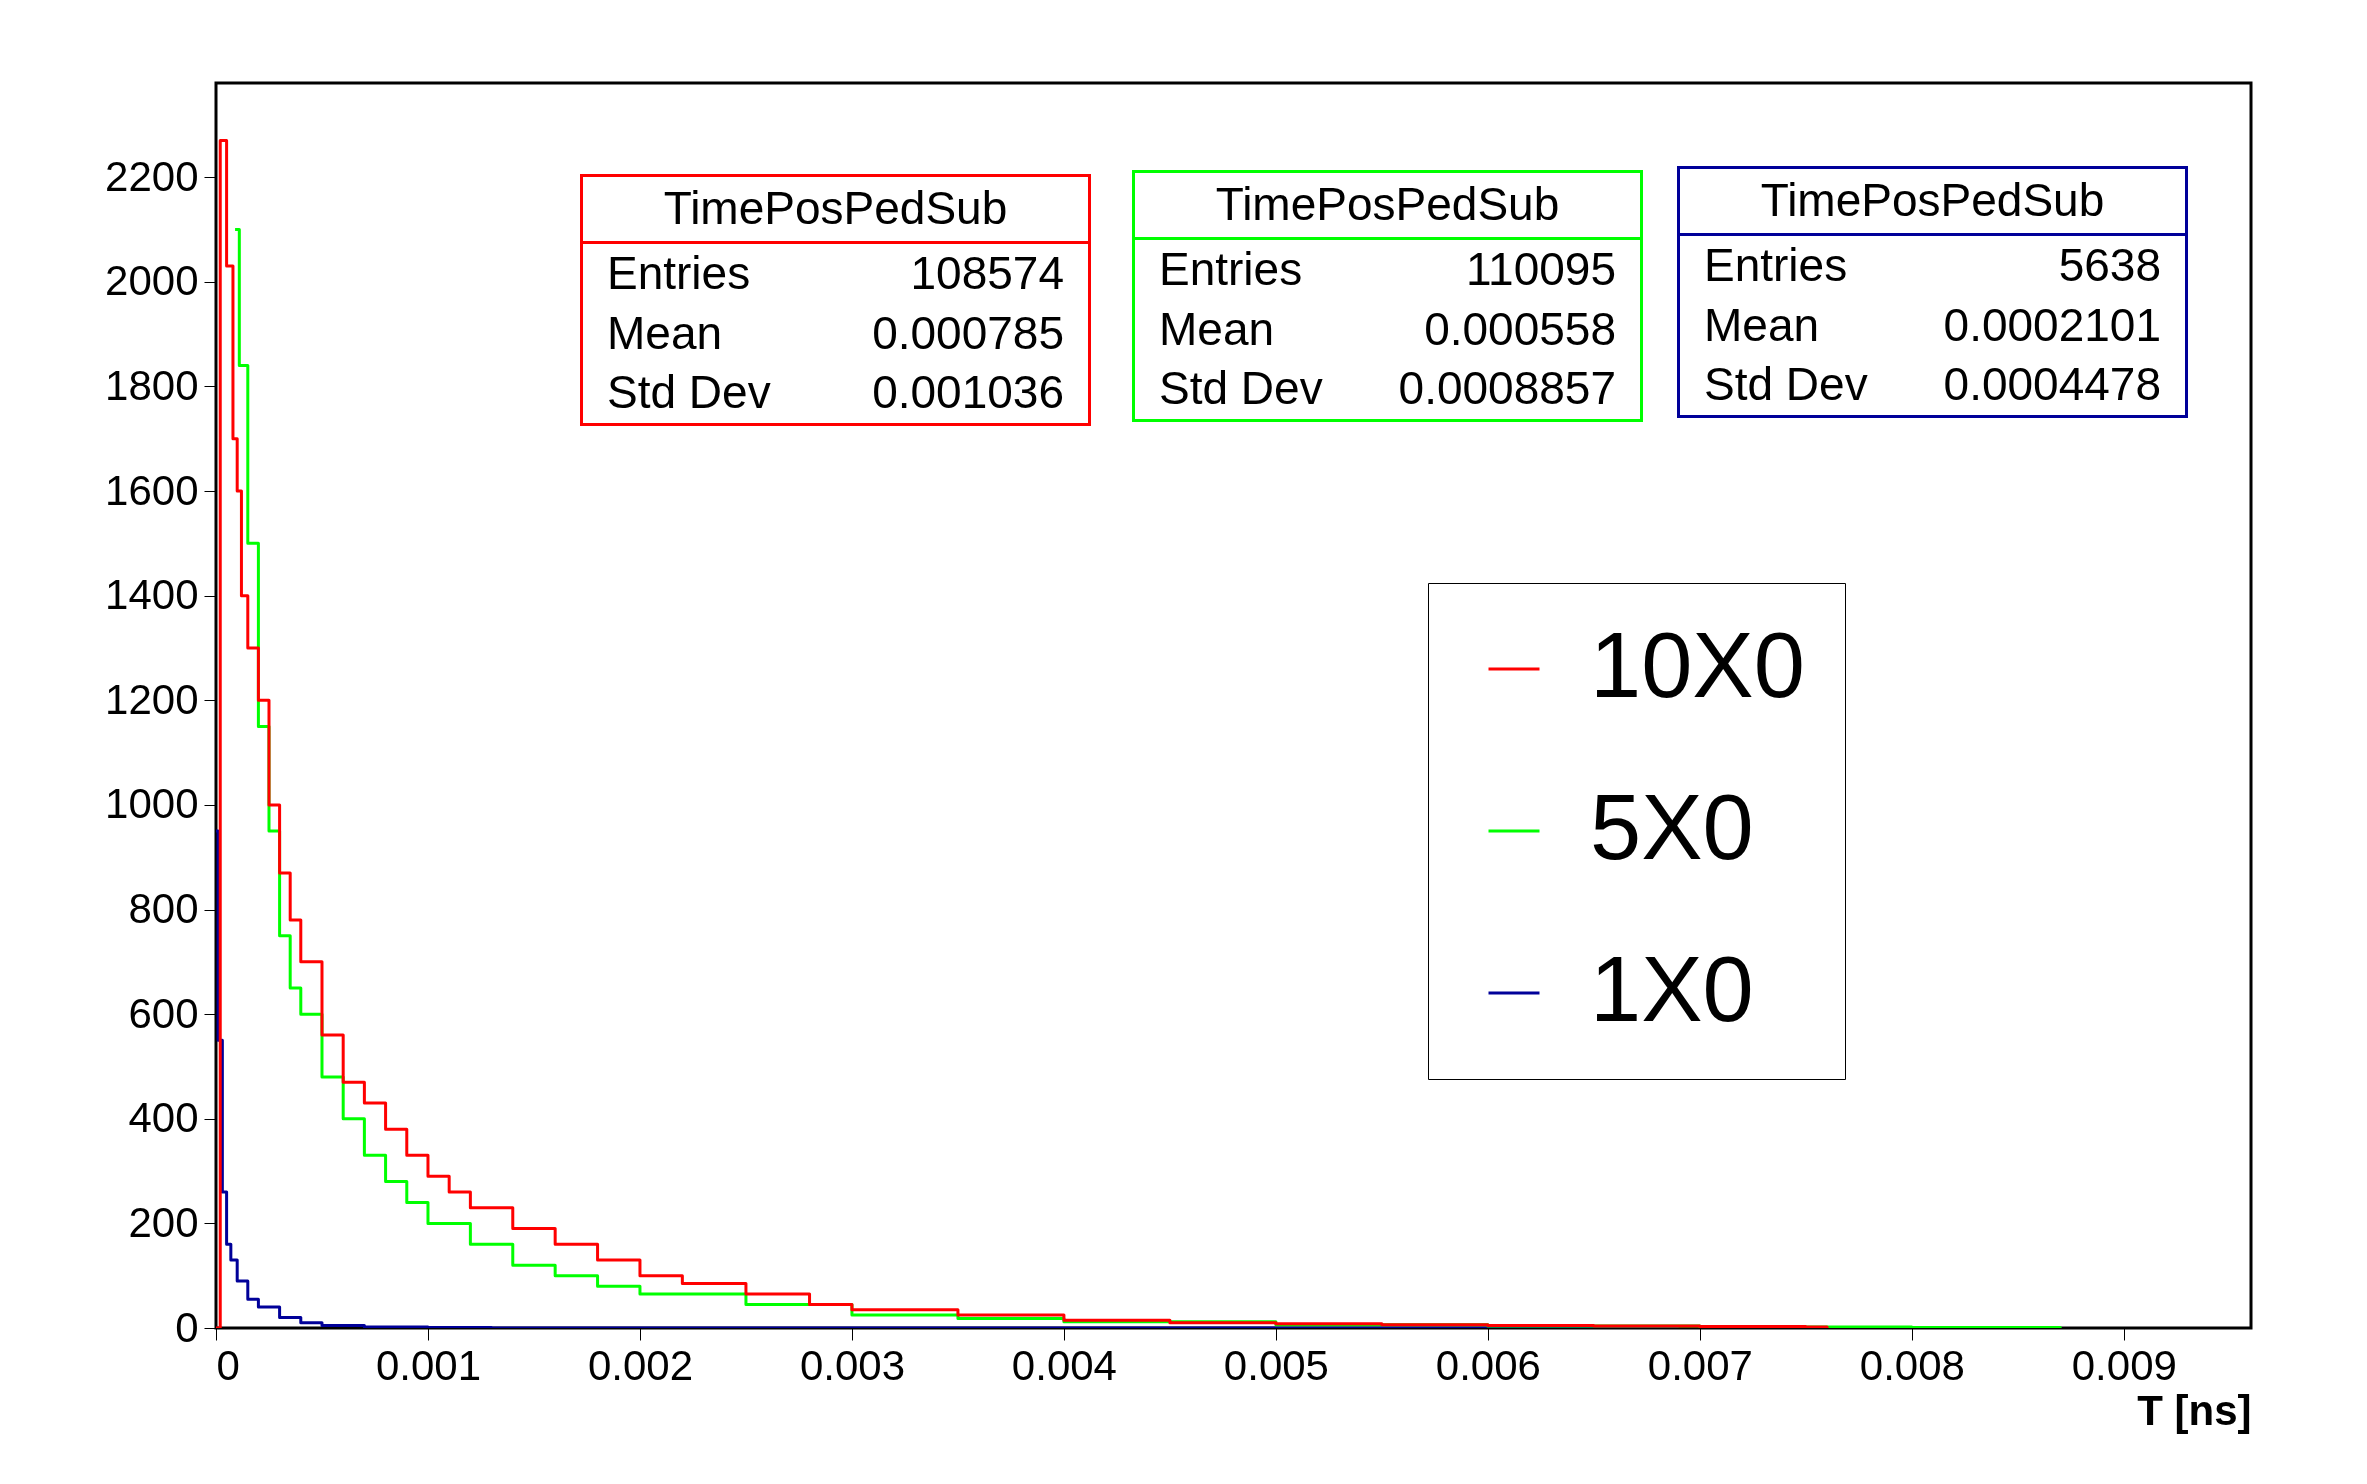 The height and width of the screenshot is (1484, 2367). What do you see at coordinates (152, 804) in the screenshot?
I see `y-tick-label: 1000` at bounding box center [152, 804].